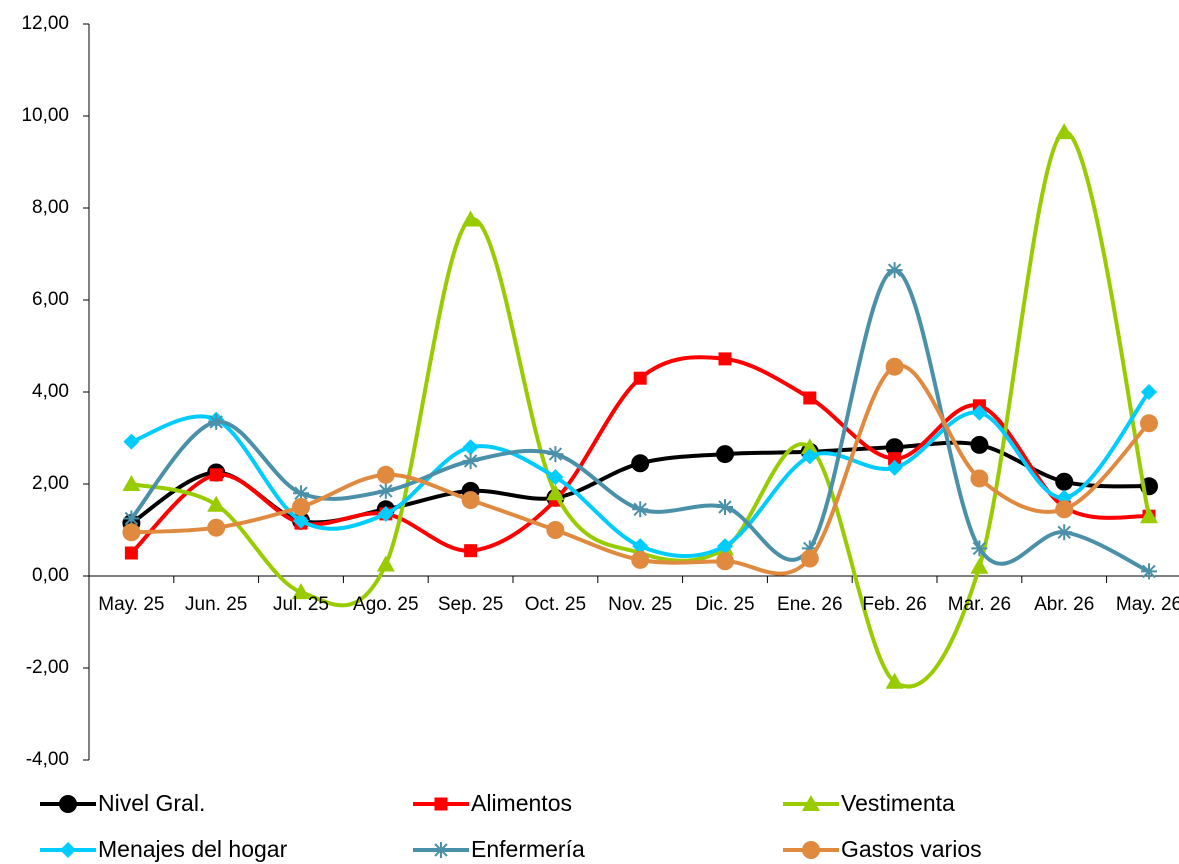  I want to click on legend-item: Menajes del hogar, so click(164, 849).